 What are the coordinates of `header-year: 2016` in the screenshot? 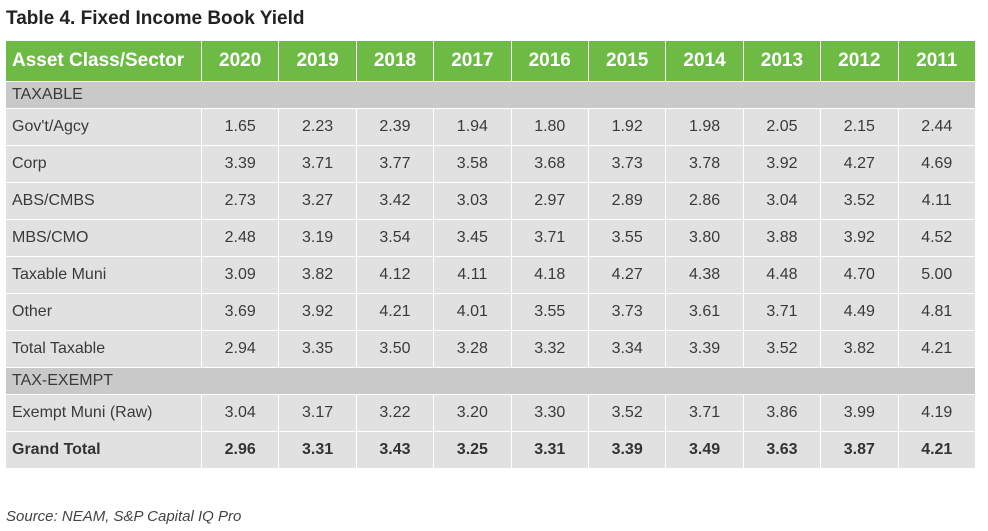 It's located at (549, 61).